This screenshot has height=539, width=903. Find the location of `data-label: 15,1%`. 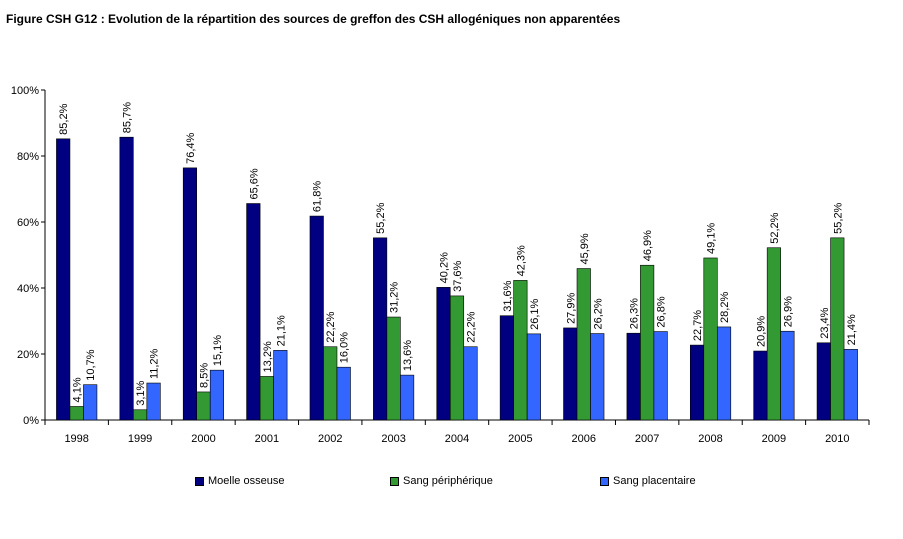

data-label: 15,1% is located at coordinates (218, 350).